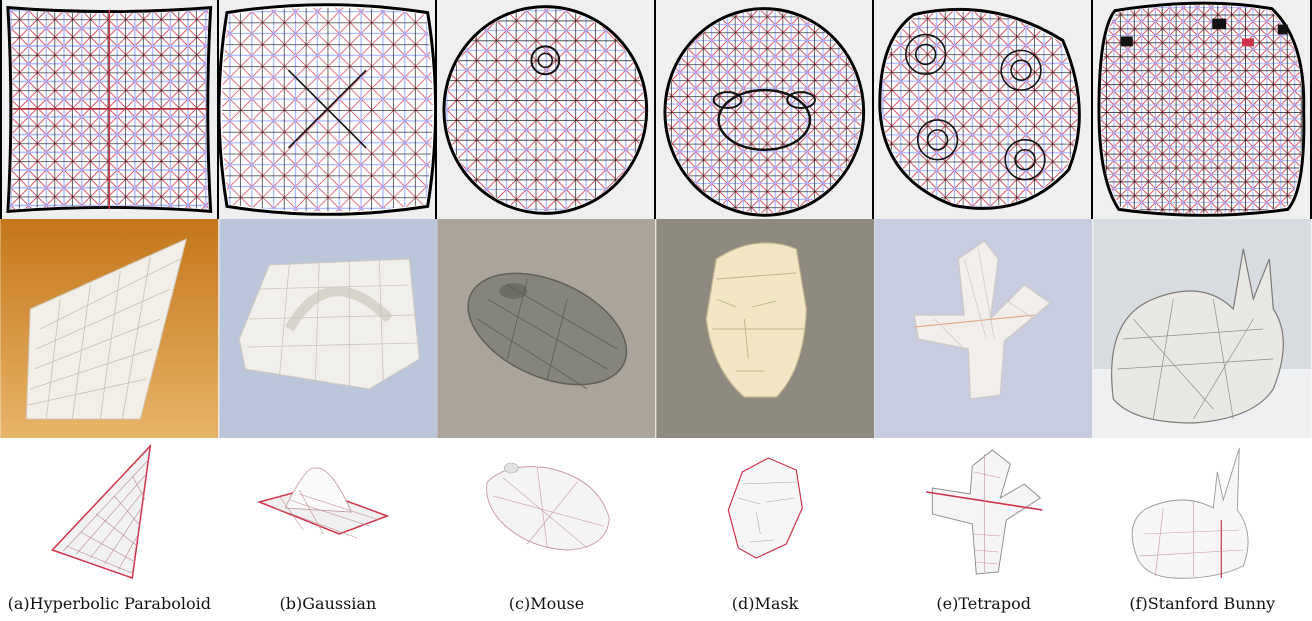  I want to click on photo-b-drawing, so click(327, 328).